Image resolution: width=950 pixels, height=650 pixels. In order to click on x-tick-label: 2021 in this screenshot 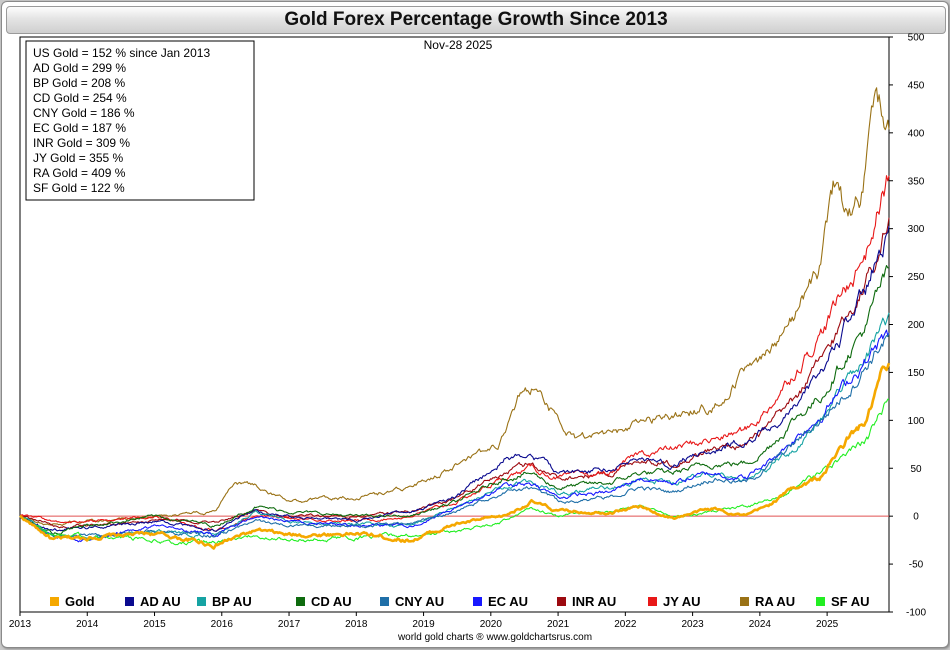, I will do `click(558, 624)`.